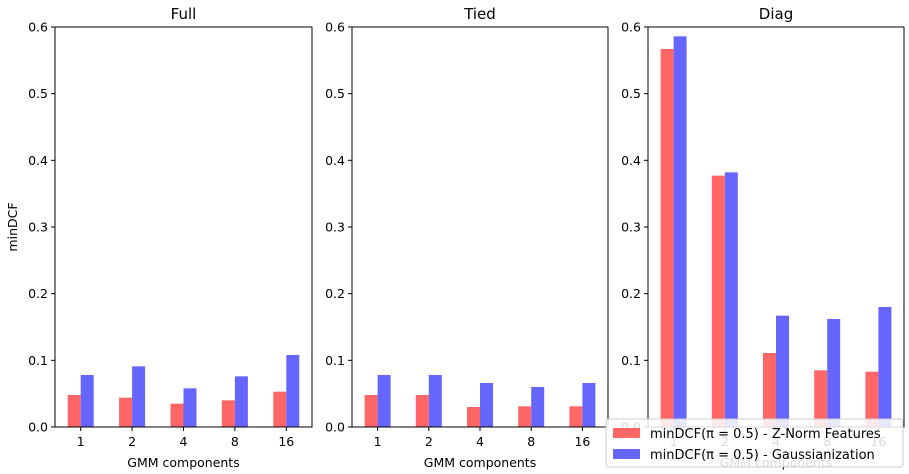  Describe the element at coordinates (184, 14) in the screenshot. I see `panel-title: Full` at that location.